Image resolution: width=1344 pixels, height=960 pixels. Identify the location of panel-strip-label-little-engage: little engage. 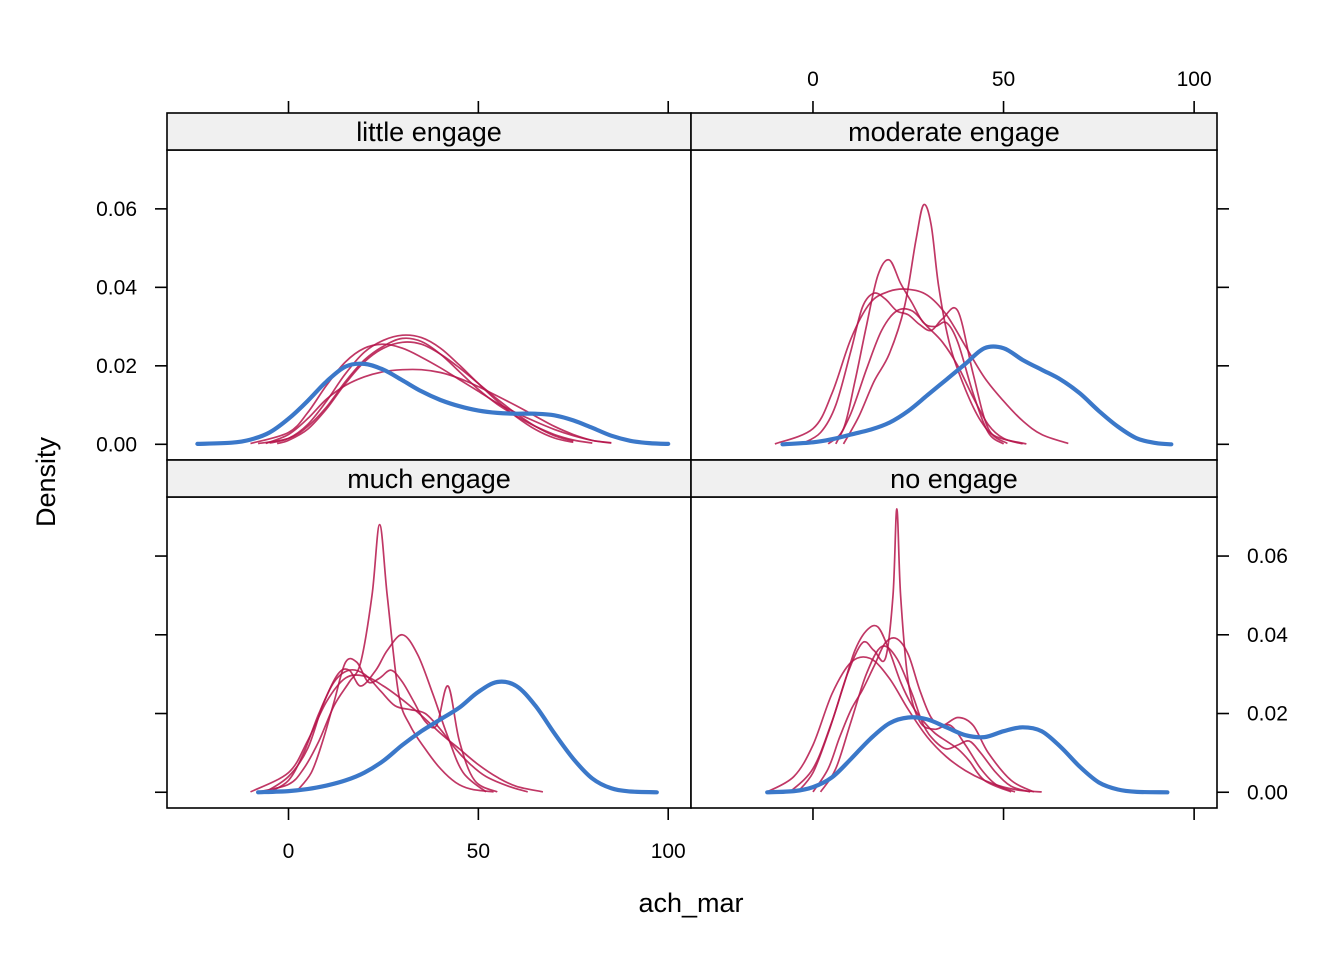
(429, 132).